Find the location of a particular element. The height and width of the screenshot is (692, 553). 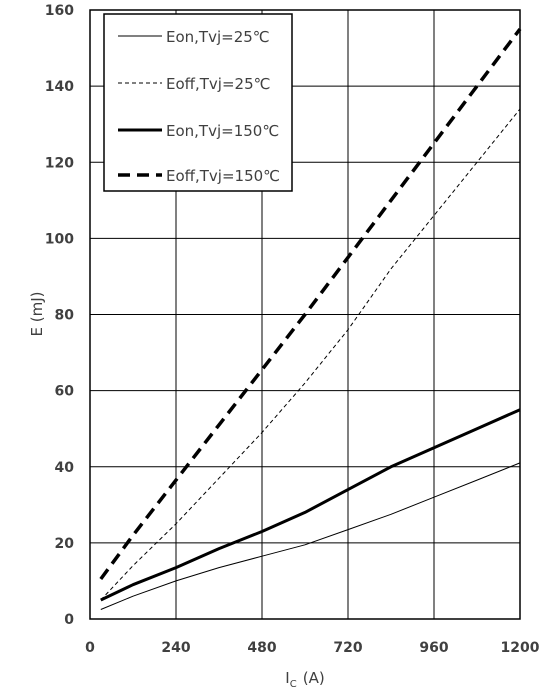

legend-box is located at coordinates (198, 102).